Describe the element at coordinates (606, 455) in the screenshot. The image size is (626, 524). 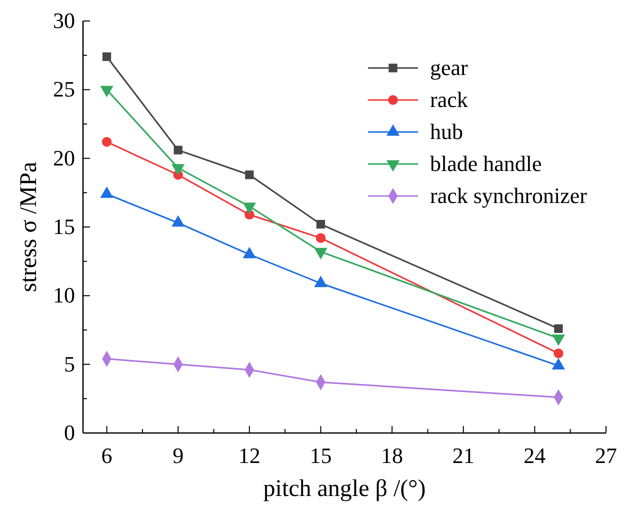
I see `x-tick-label: 27` at that location.